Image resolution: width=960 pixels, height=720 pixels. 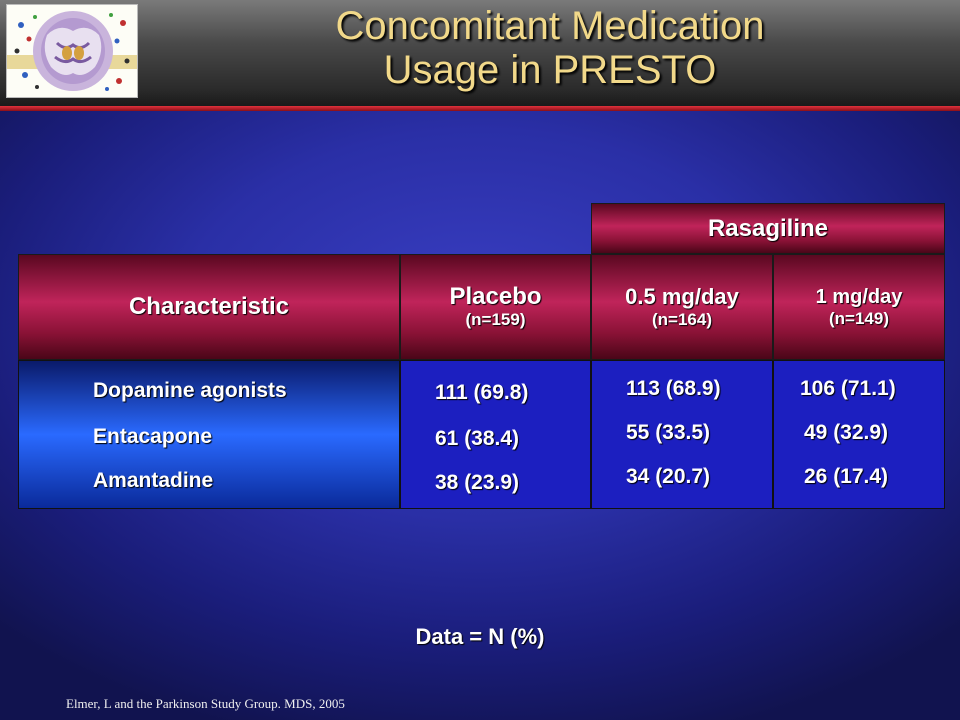 I want to click on data-footnote: Data = N (%), so click(x=480, y=636).